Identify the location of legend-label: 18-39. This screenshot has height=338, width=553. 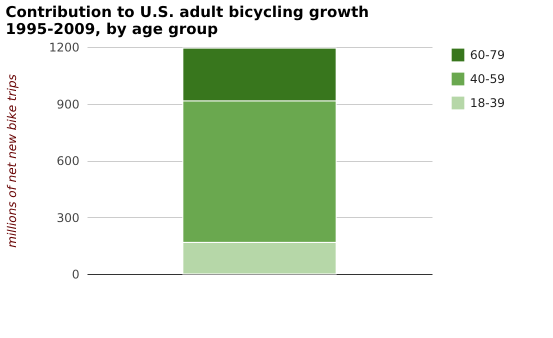
(487, 103).